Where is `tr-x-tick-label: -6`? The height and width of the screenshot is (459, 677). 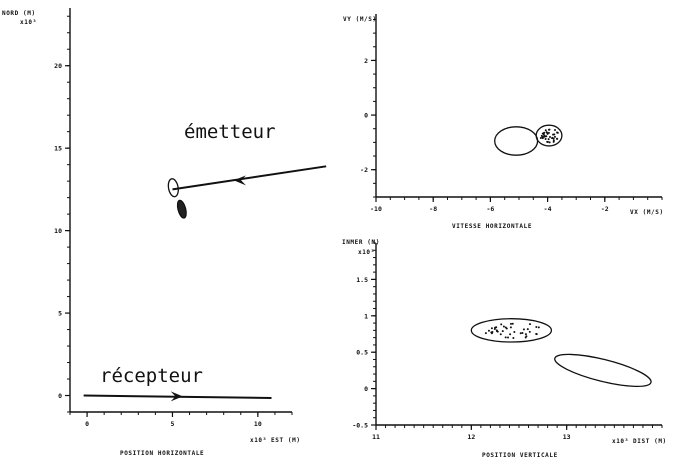
tr-x-tick-label: -6 is located at coordinates (490, 209).